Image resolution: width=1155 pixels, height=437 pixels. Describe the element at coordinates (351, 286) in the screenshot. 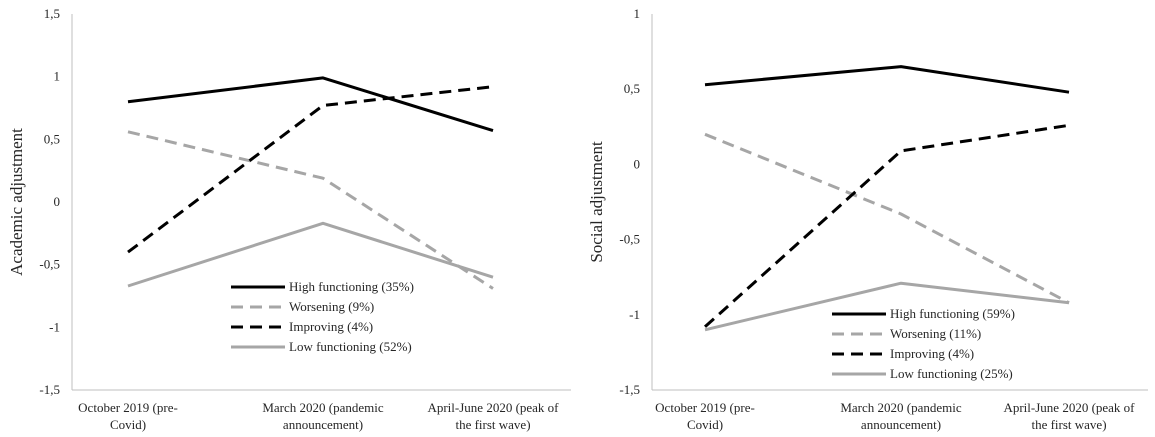

I see `legend-label: High functioning (35%)` at that location.